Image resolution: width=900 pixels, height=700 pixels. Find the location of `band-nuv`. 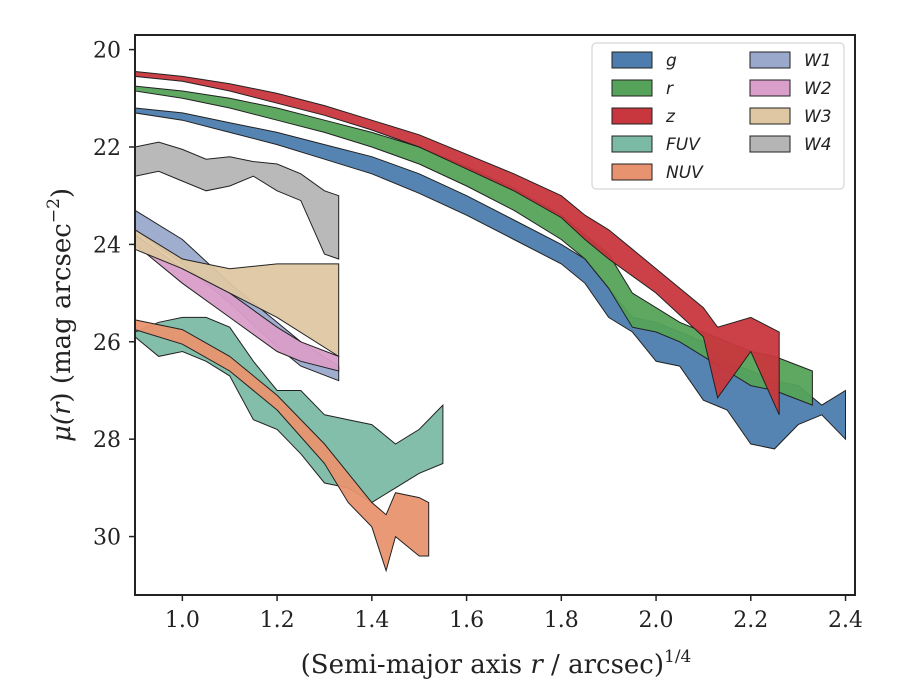

band-nuv is located at coordinates (282, 446).